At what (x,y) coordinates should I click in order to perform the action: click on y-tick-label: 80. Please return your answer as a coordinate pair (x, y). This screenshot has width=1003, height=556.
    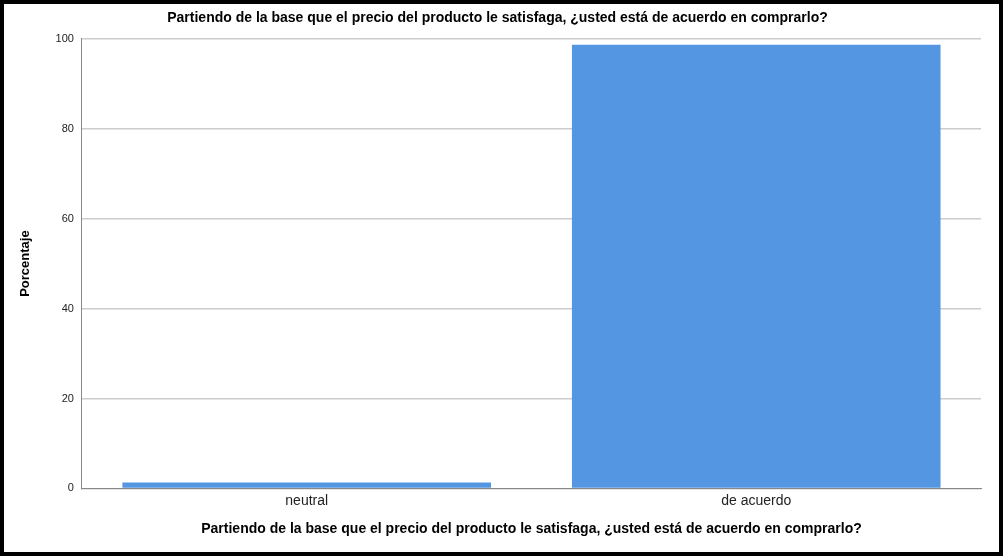
    Looking at the image, I should click on (67, 127).